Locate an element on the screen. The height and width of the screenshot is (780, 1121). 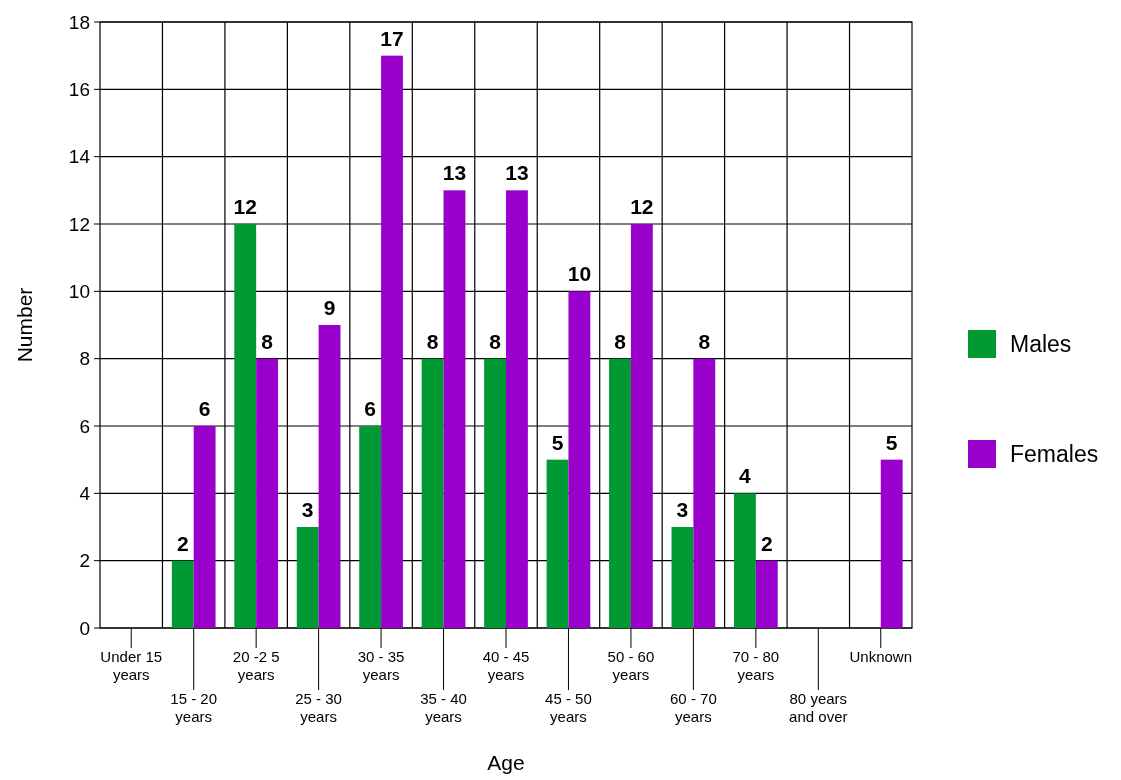
x-tick-label: 30 - 35 years is located at coordinates (381, 665).